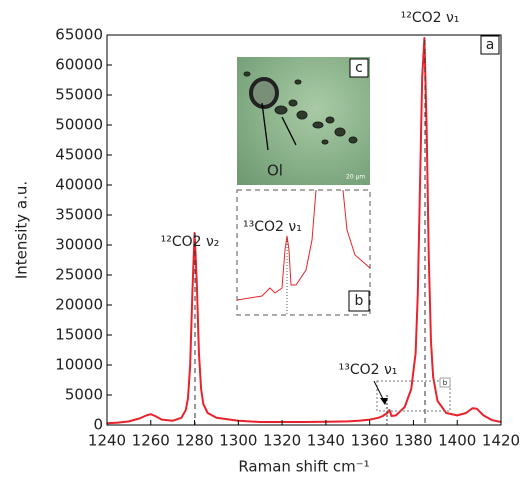  What do you see at coordinates (430, 18) in the screenshot?
I see `annotation: ¹²CO2 ν₁` at bounding box center [430, 18].